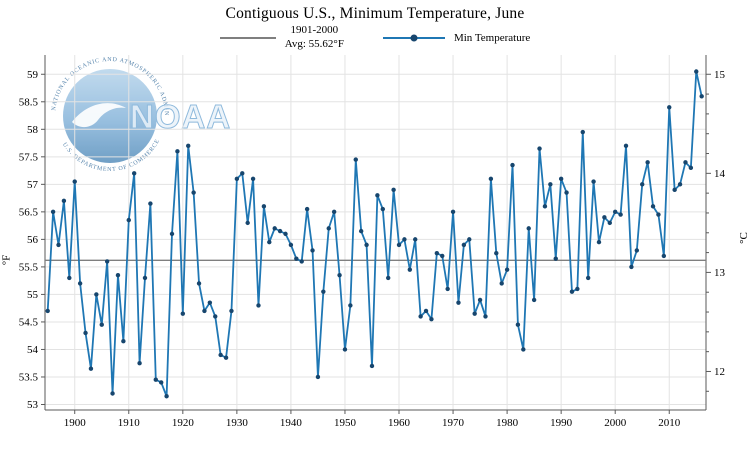 This screenshot has width=750, height=450. I want to click on svg-text: 54.5, so click(29, 322).